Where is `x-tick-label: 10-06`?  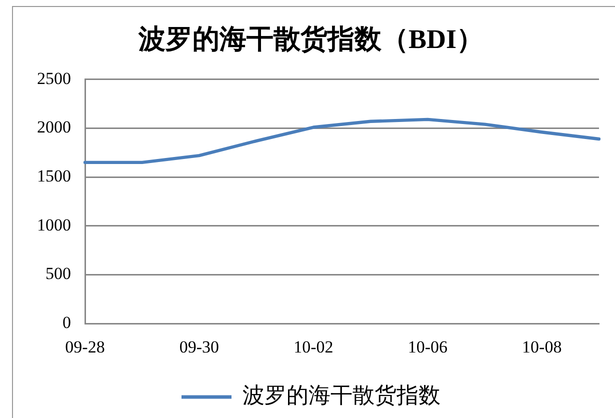
x-tick-label: 10-06 is located at coordinates (428, 346).